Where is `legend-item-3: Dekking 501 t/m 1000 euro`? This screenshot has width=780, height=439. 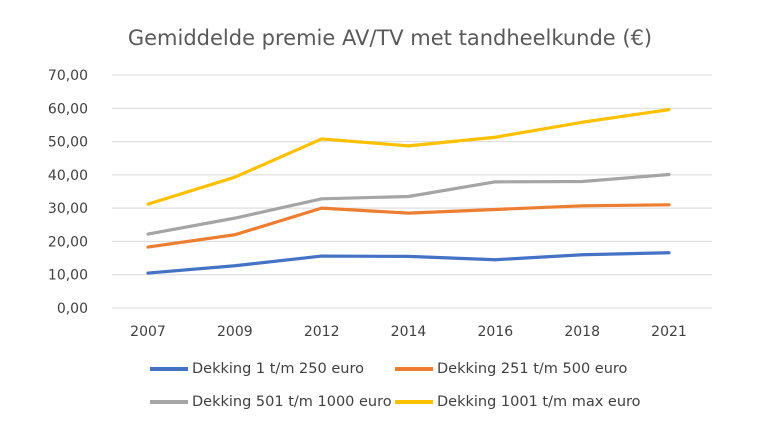
legend-item-3: Dekking 501 t/m 1000 euro is located at coordinates (271, 402).